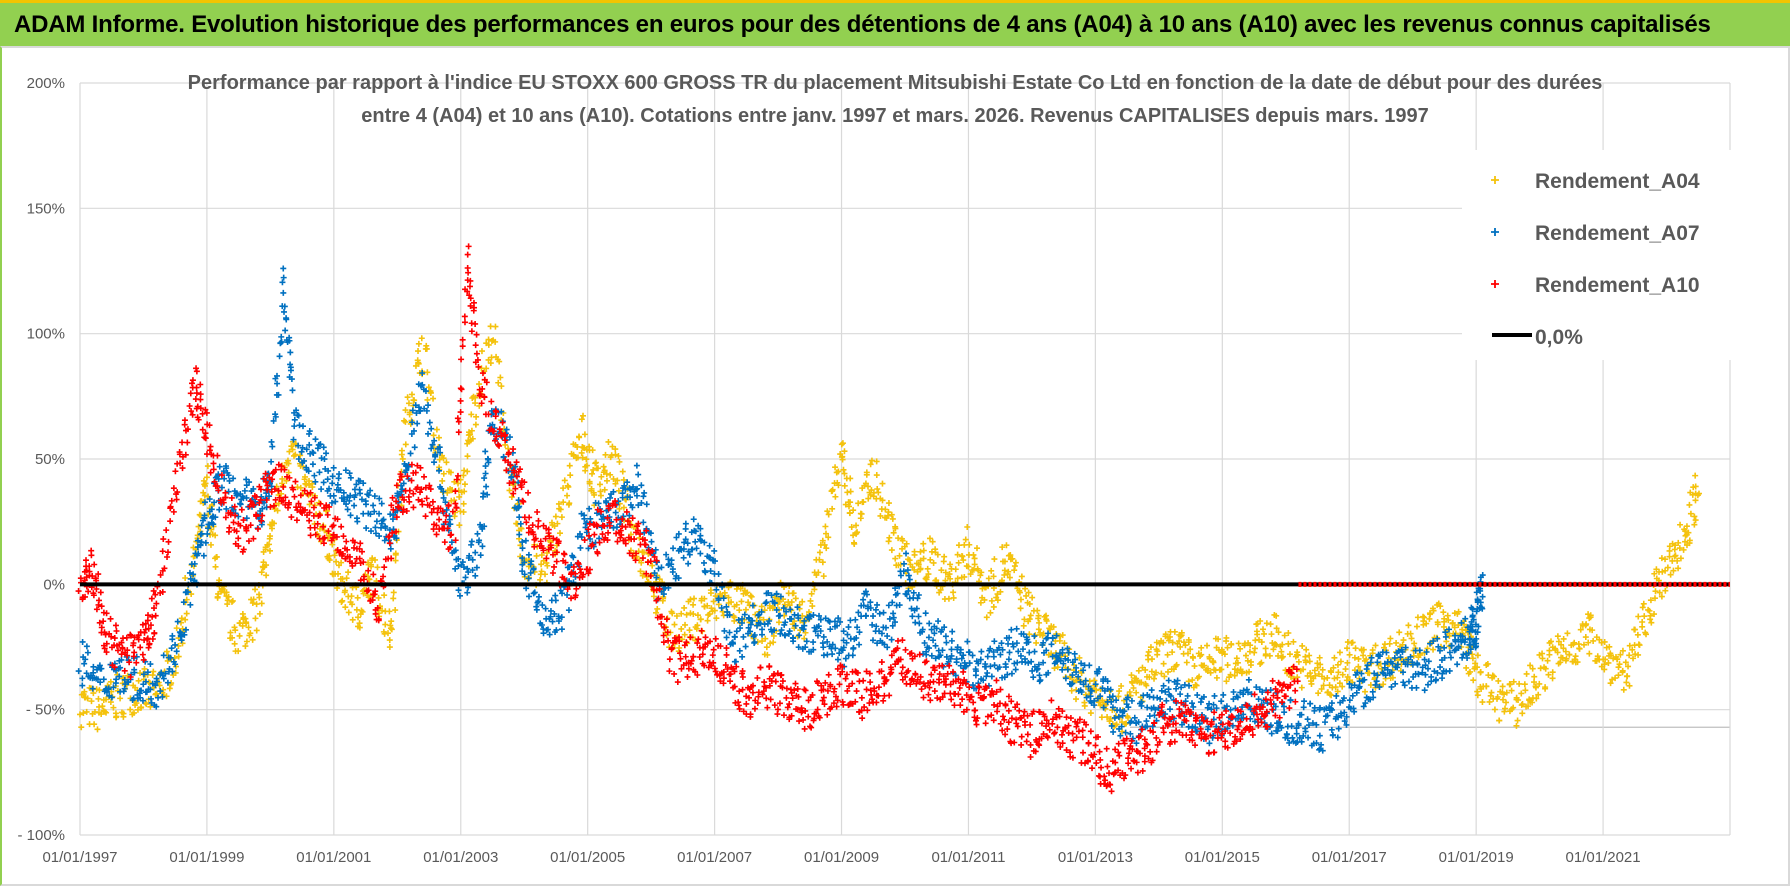  Describe the element at coordinates (79, 857) in the screenshot. I see `x-tick-label: 01/01/1997` at that location.